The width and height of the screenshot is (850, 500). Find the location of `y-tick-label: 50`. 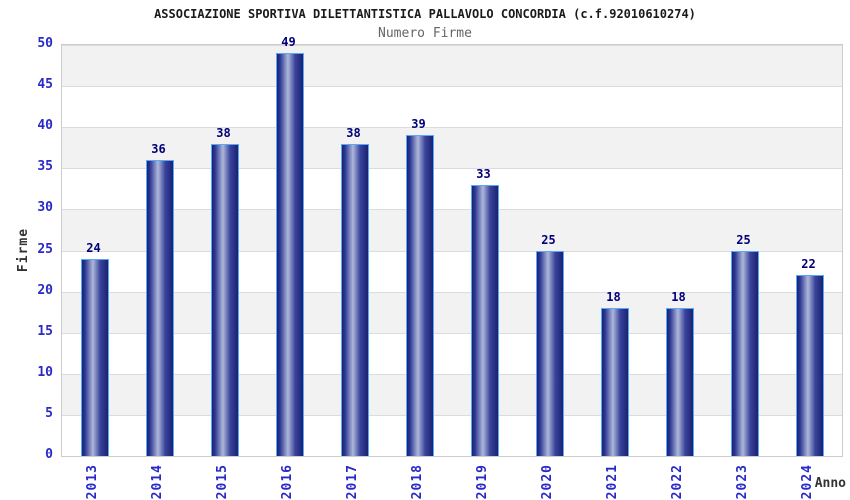

y-tick-label: 50 is located at coordinates (45, 43).